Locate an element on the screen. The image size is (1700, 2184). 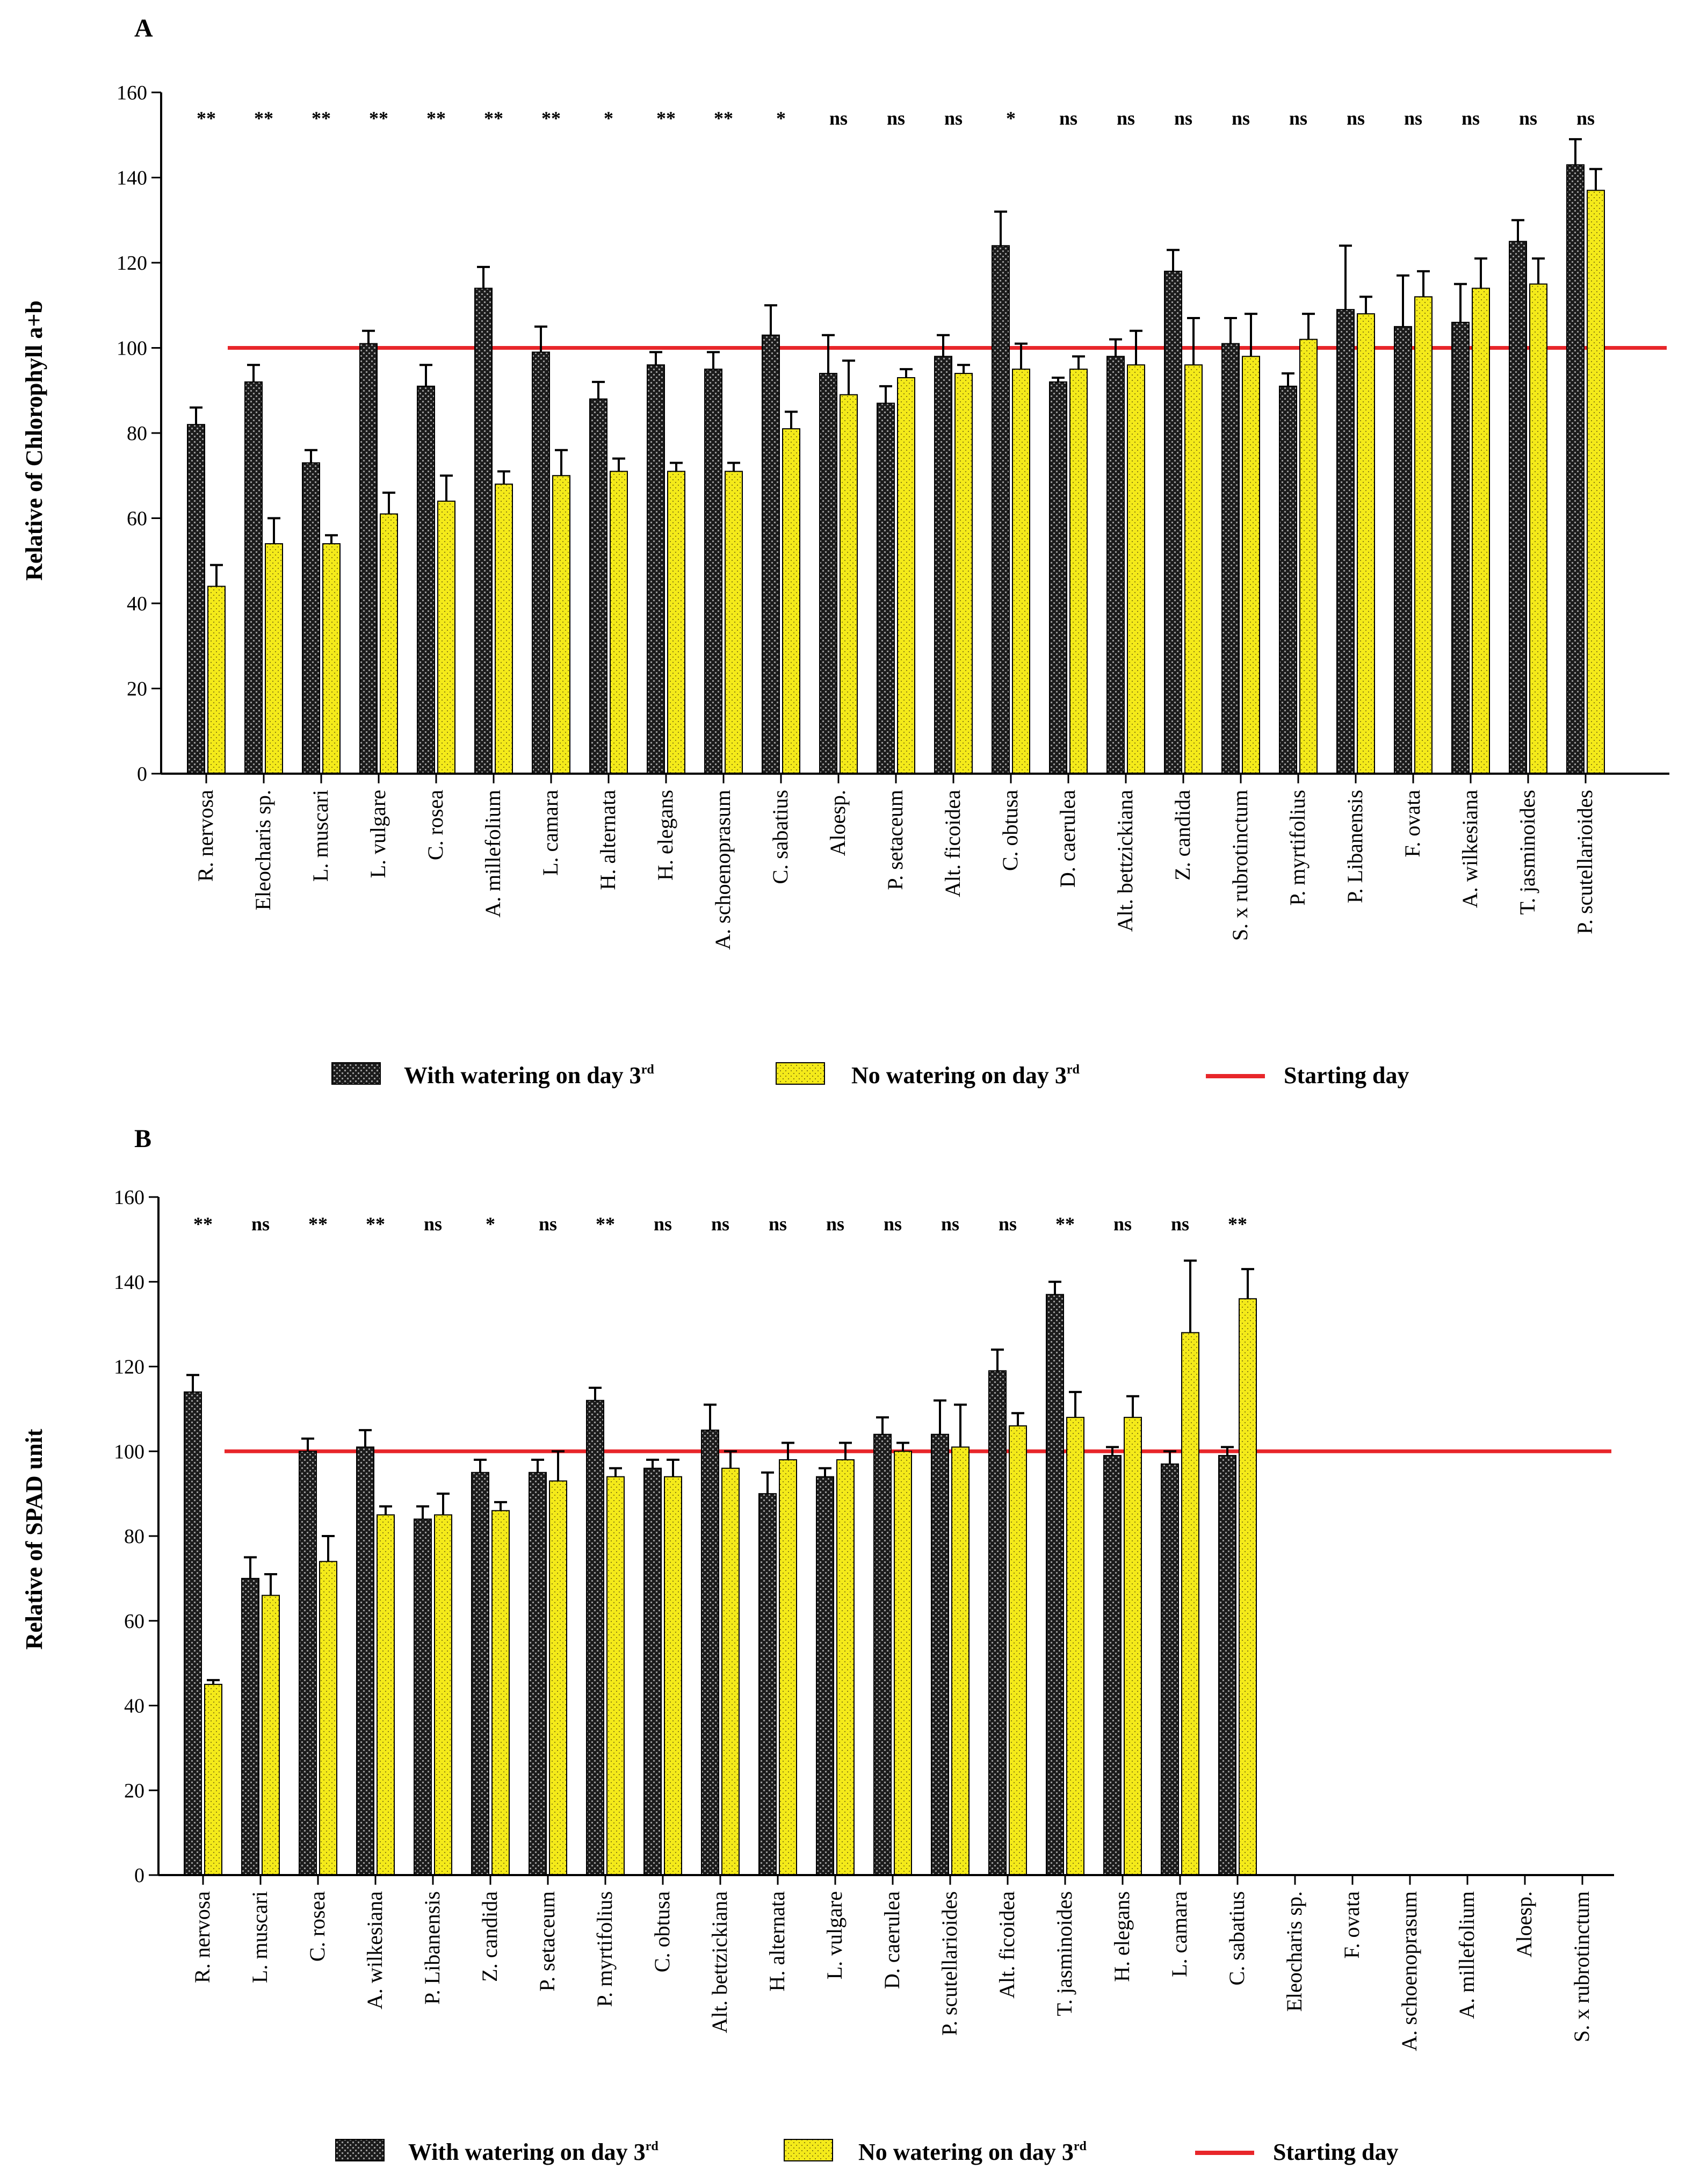
panel-b-label: B is located at coordinates (142, 1139).